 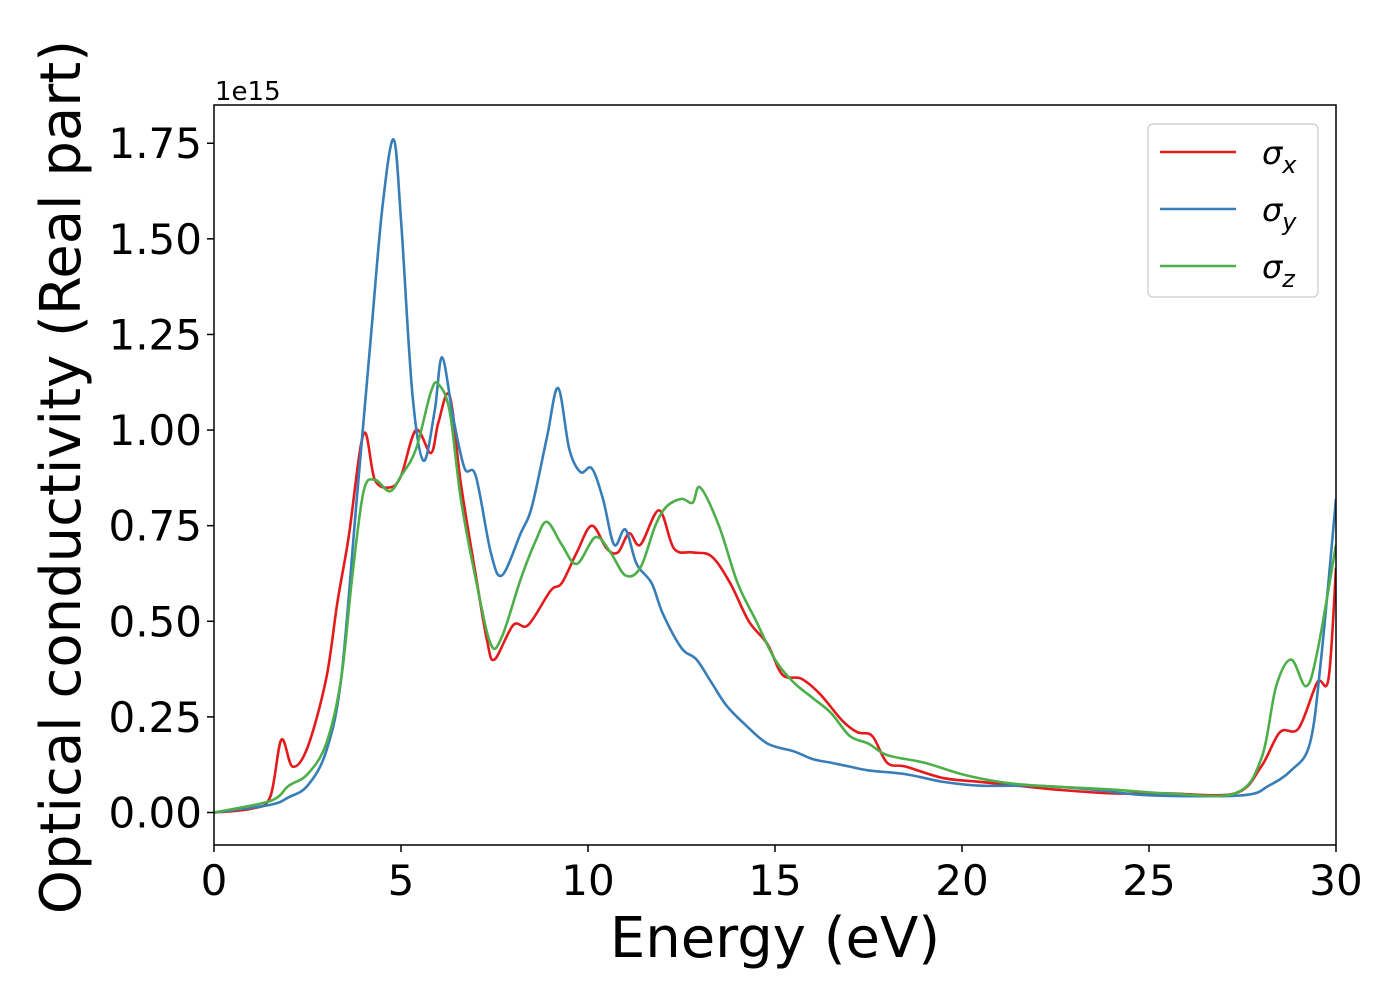 I want to click on legend: σx σy σz, so click(x=1233, y=210).